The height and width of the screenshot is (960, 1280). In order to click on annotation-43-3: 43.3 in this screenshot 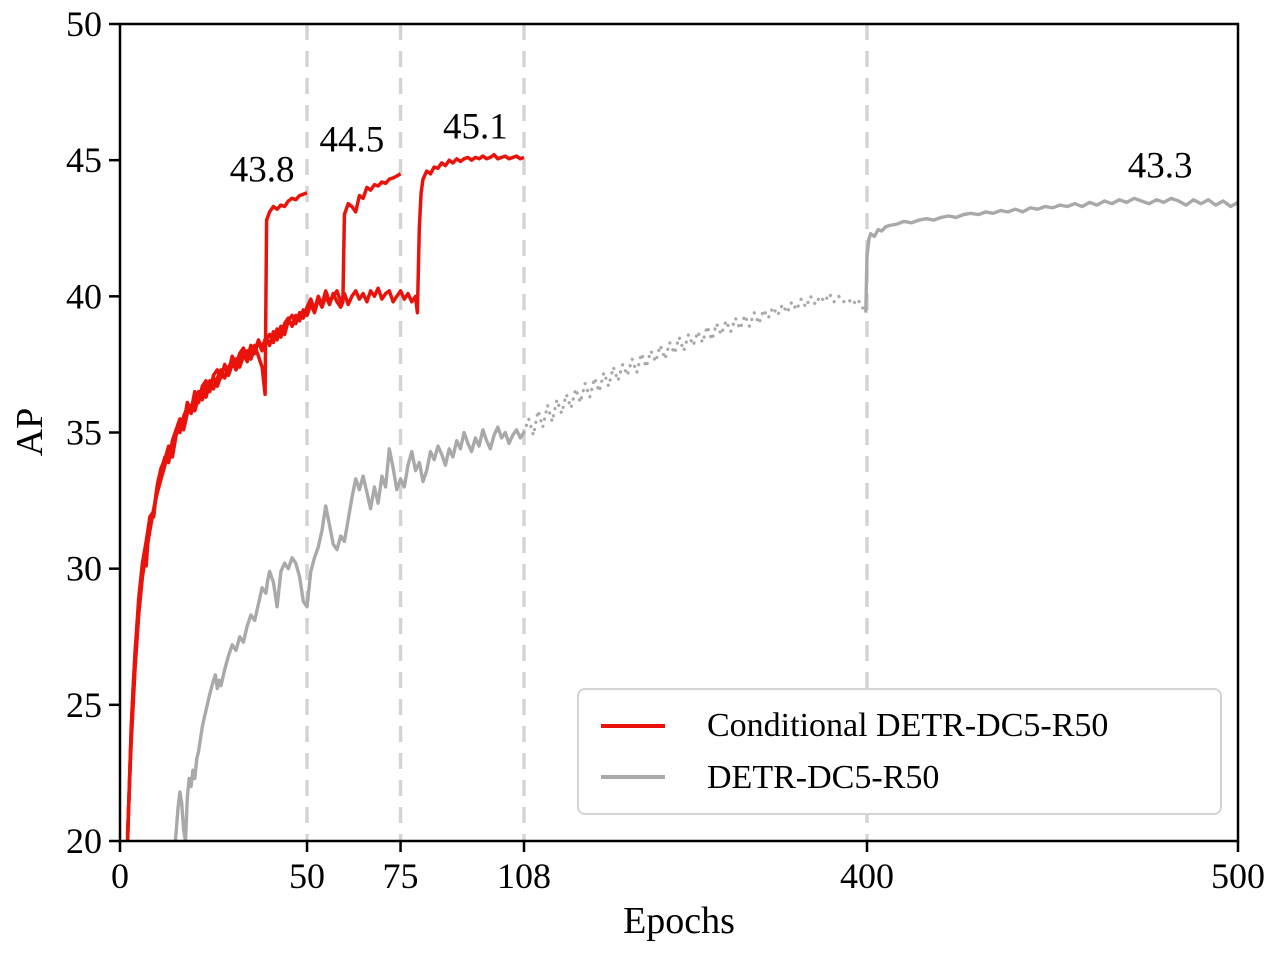, I will do `click(1160, 166)`.